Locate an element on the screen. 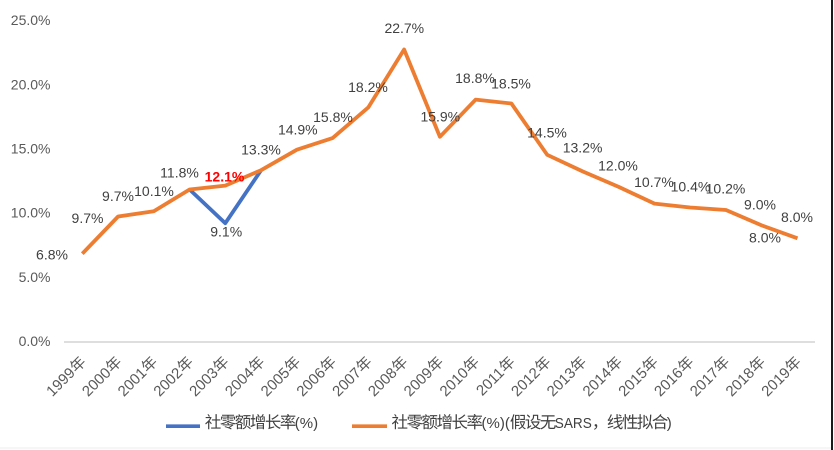 The image size is (834, 450). svg-text: 15.9% is located at coordinates (440, 116).